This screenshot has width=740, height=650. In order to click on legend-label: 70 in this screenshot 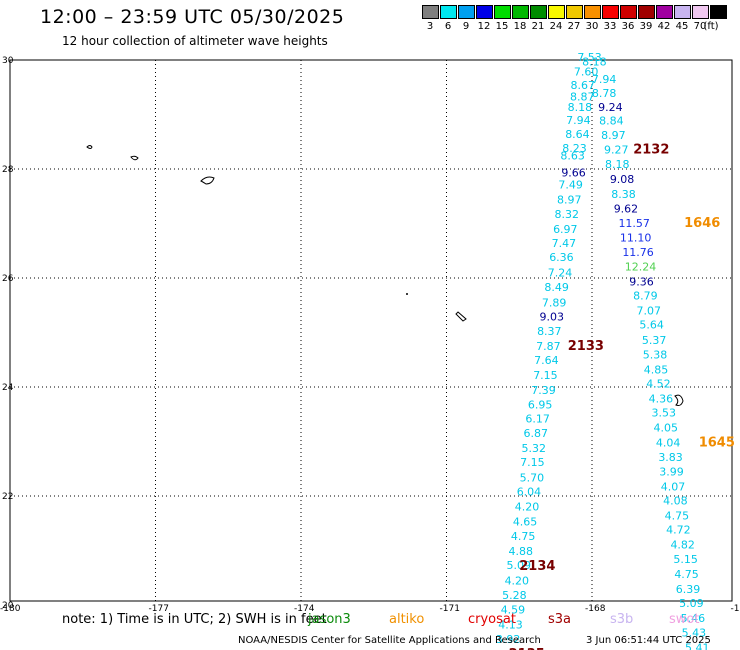, I will do `click(700, 26)`.